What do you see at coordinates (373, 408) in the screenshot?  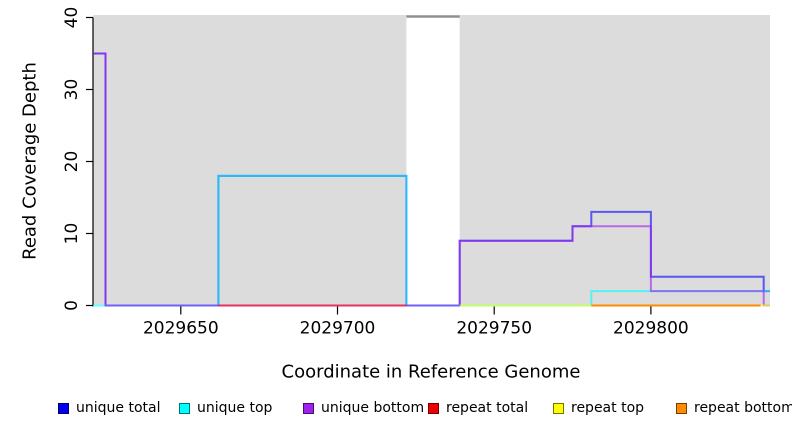 I see `legend-label: unique bottom` at bounding box center [373, 408].